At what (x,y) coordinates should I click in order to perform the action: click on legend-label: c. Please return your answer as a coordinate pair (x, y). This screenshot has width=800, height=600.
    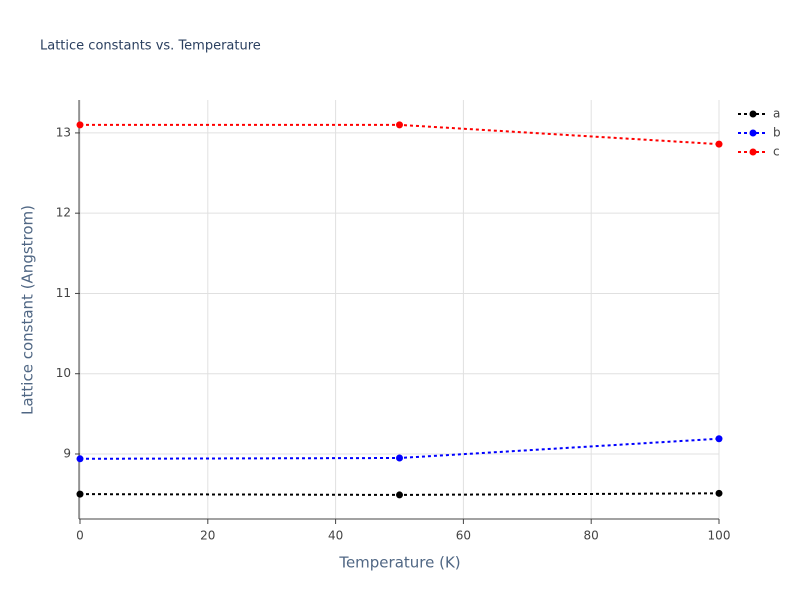
    Looking at the image, I should click on (776, 152).